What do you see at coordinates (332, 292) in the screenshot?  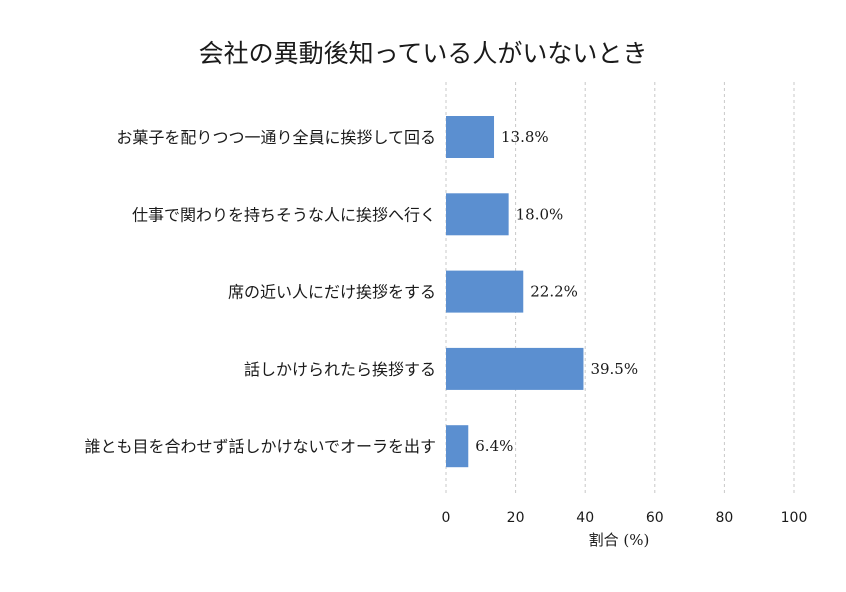 I see `category-label: 席の近い人にだけ挨拶をする` at bounding box center [332, 292].